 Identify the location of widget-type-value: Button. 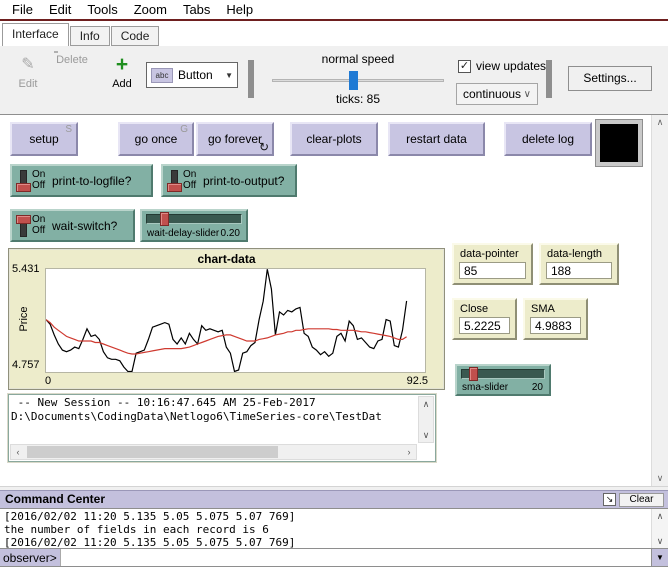
(195, 75).